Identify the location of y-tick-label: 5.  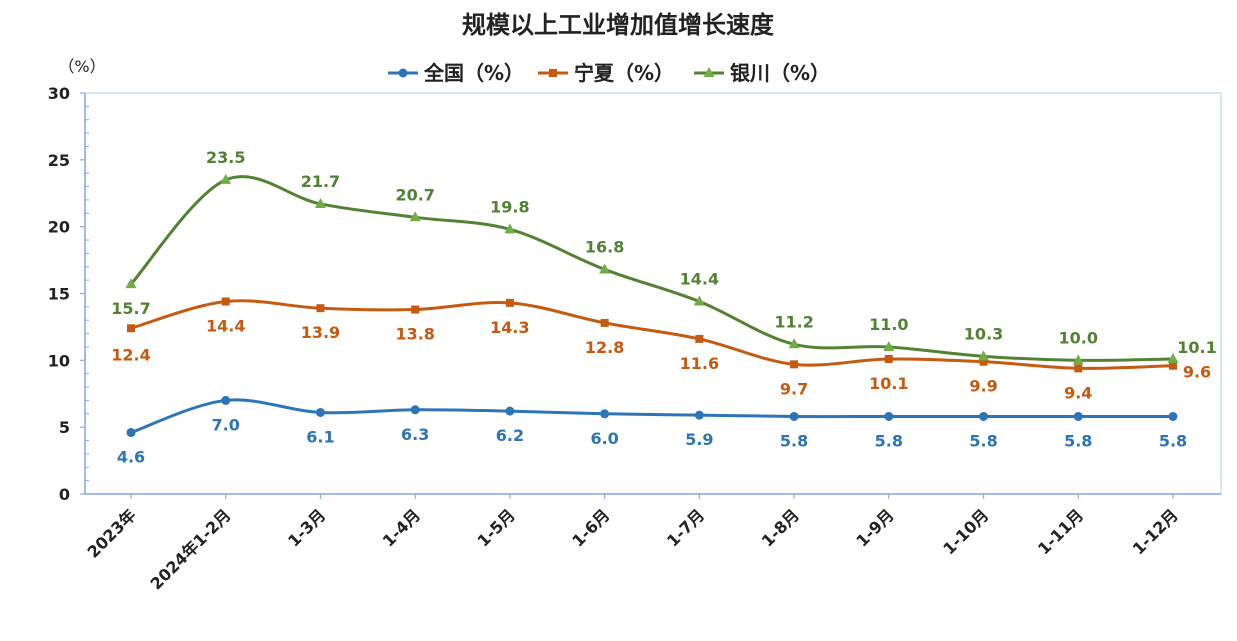
(64, 427).